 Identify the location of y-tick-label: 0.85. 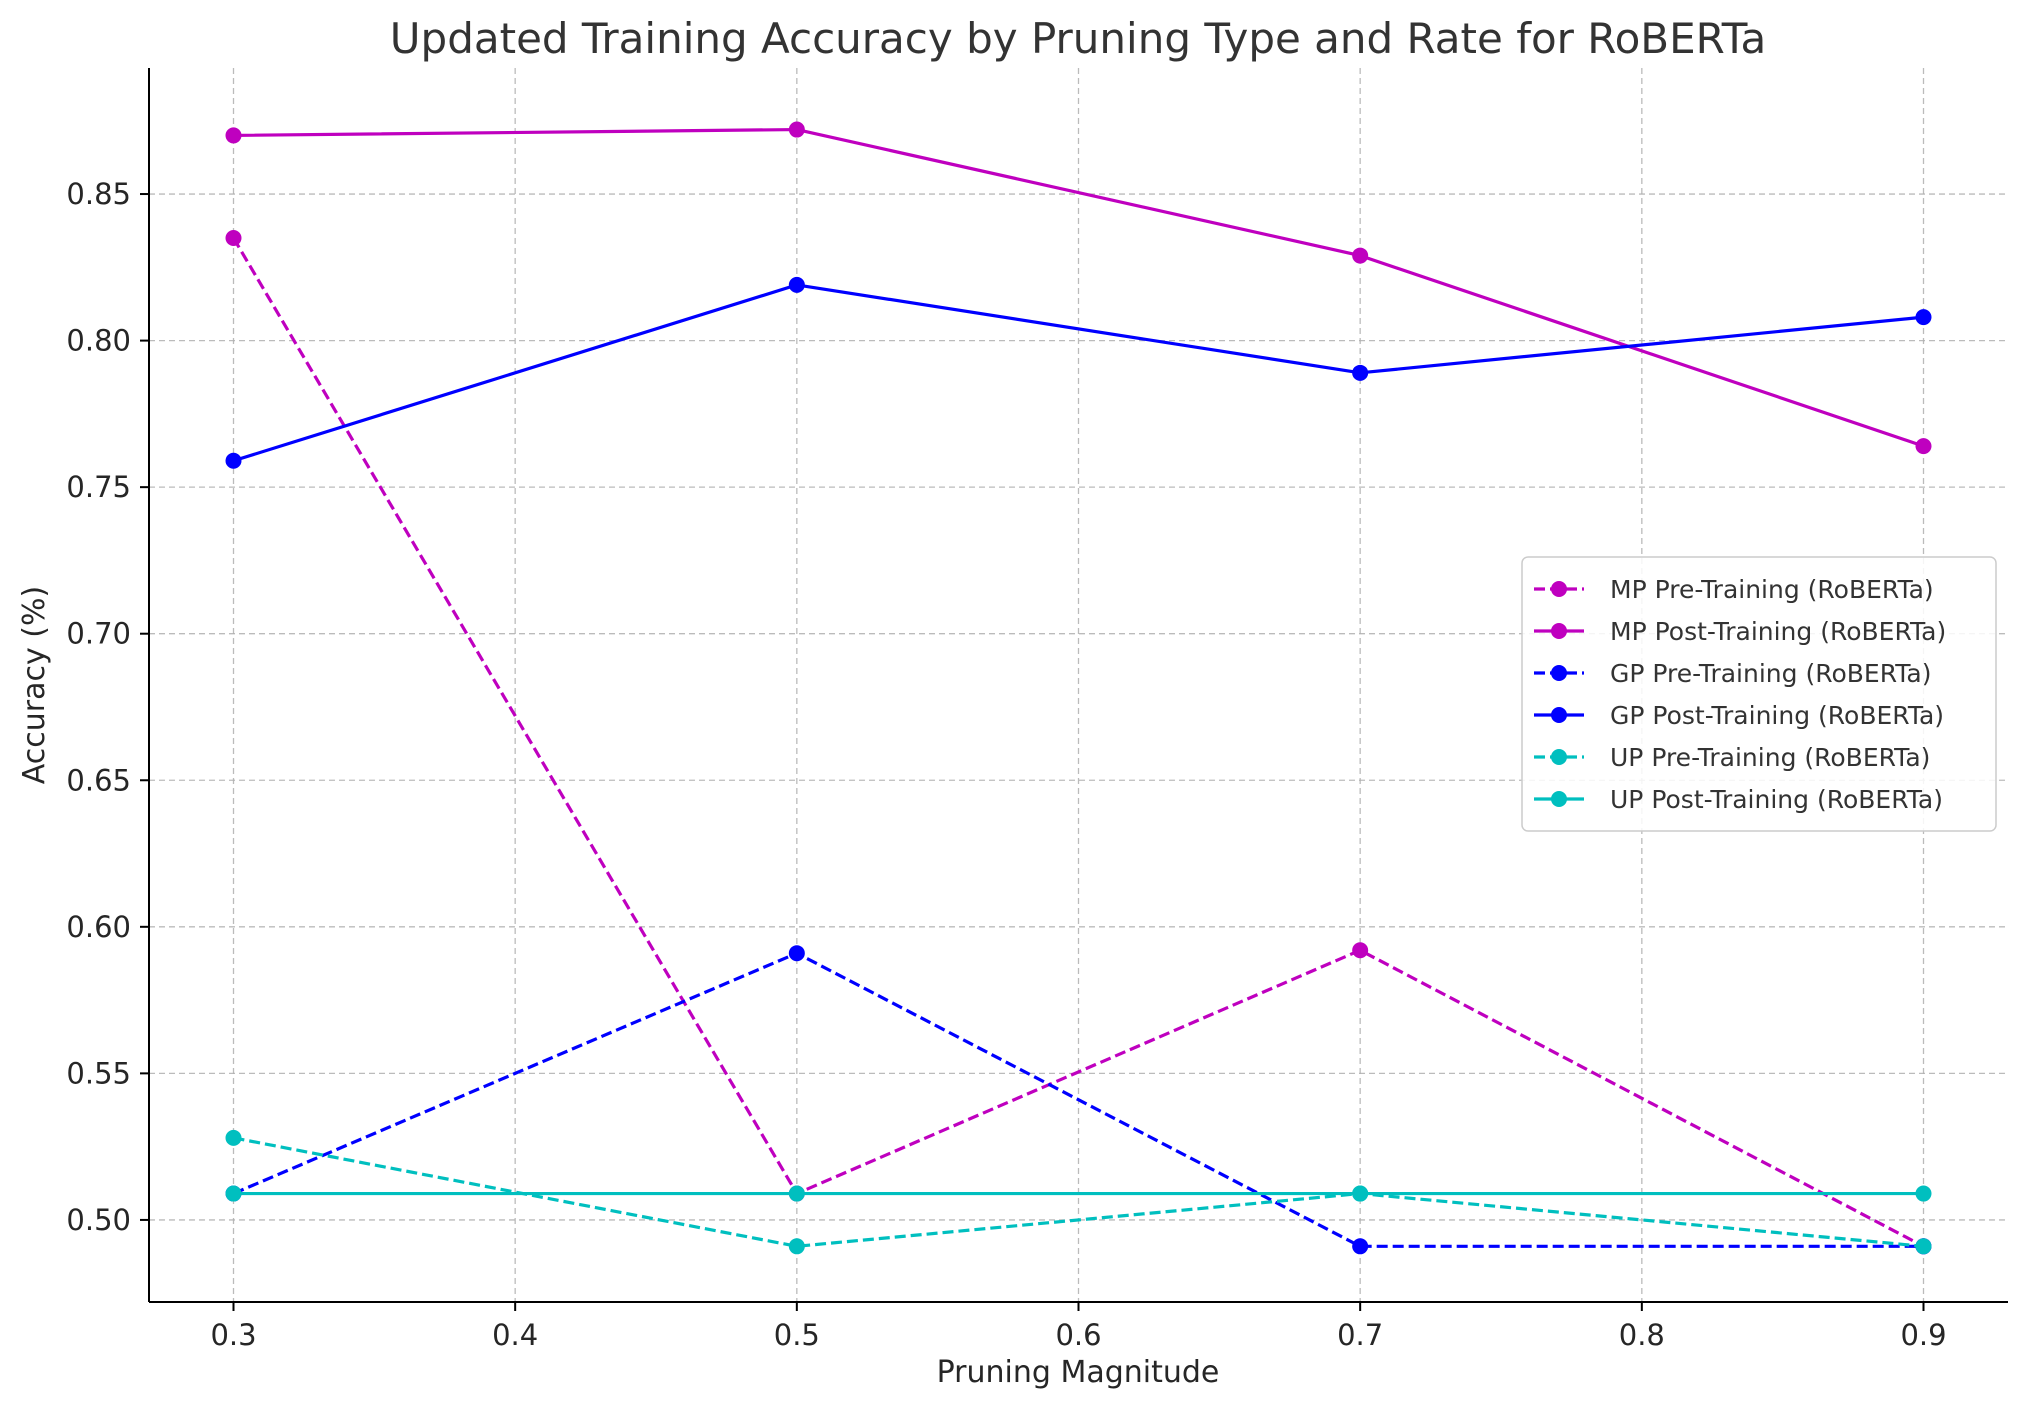
(98, 194).